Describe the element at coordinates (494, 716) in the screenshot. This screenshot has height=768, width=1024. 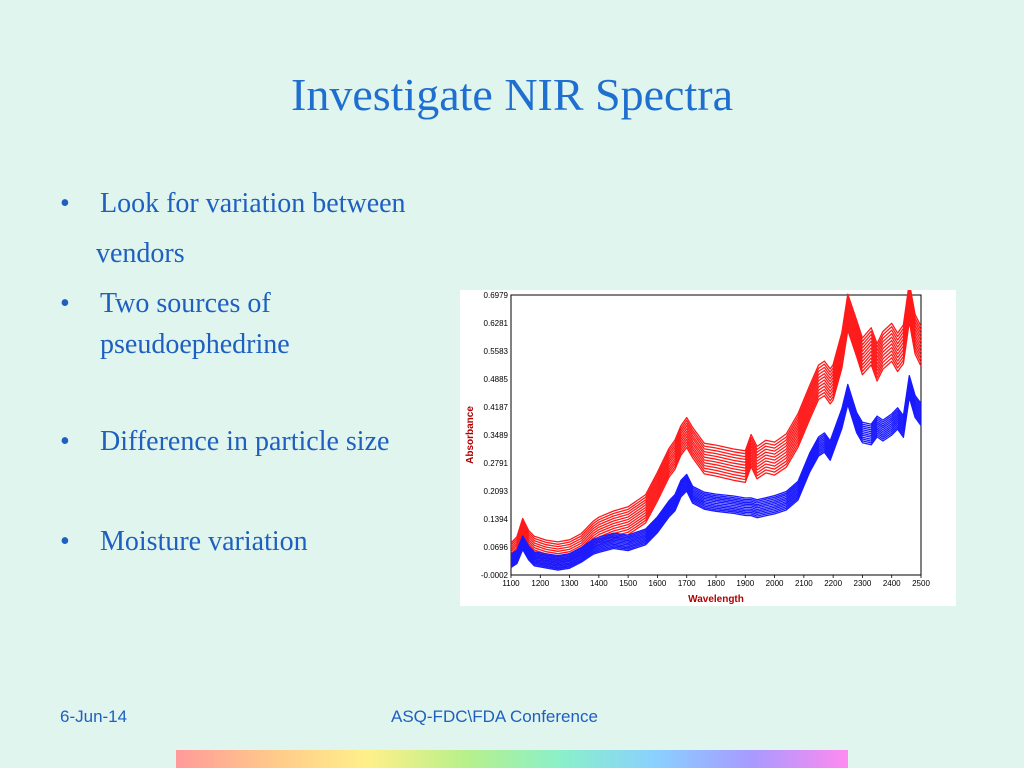
I see `footer-conference: ASQ-FDC\FDA Conference` at that location.